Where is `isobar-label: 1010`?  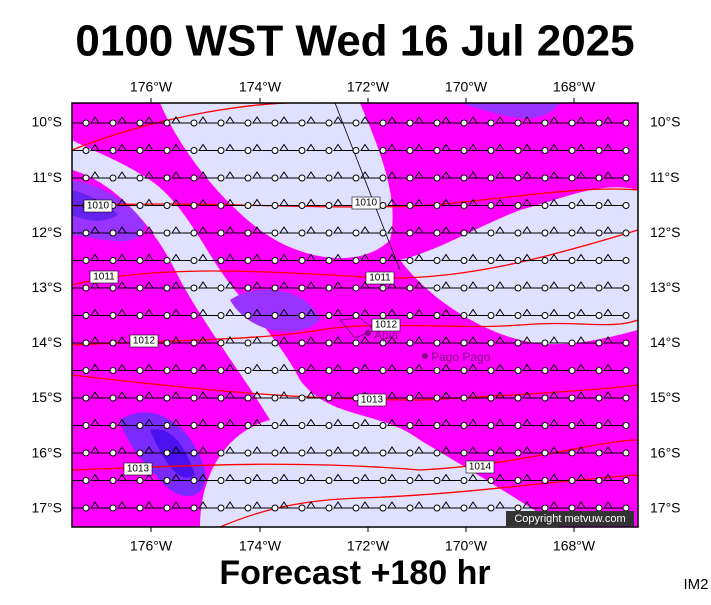 isobar-label: 1010 is located at coordinates (98, 206).